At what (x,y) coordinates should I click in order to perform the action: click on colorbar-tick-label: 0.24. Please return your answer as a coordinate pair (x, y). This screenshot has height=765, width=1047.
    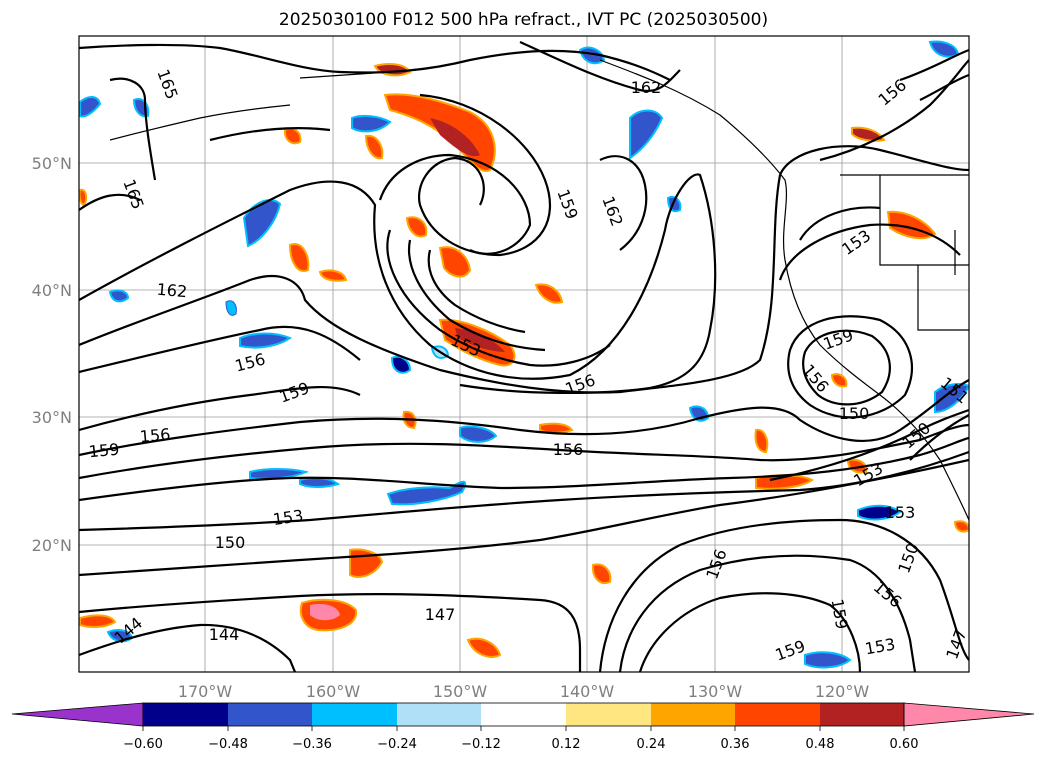
    Looking at the image, I should click on (651, 744).